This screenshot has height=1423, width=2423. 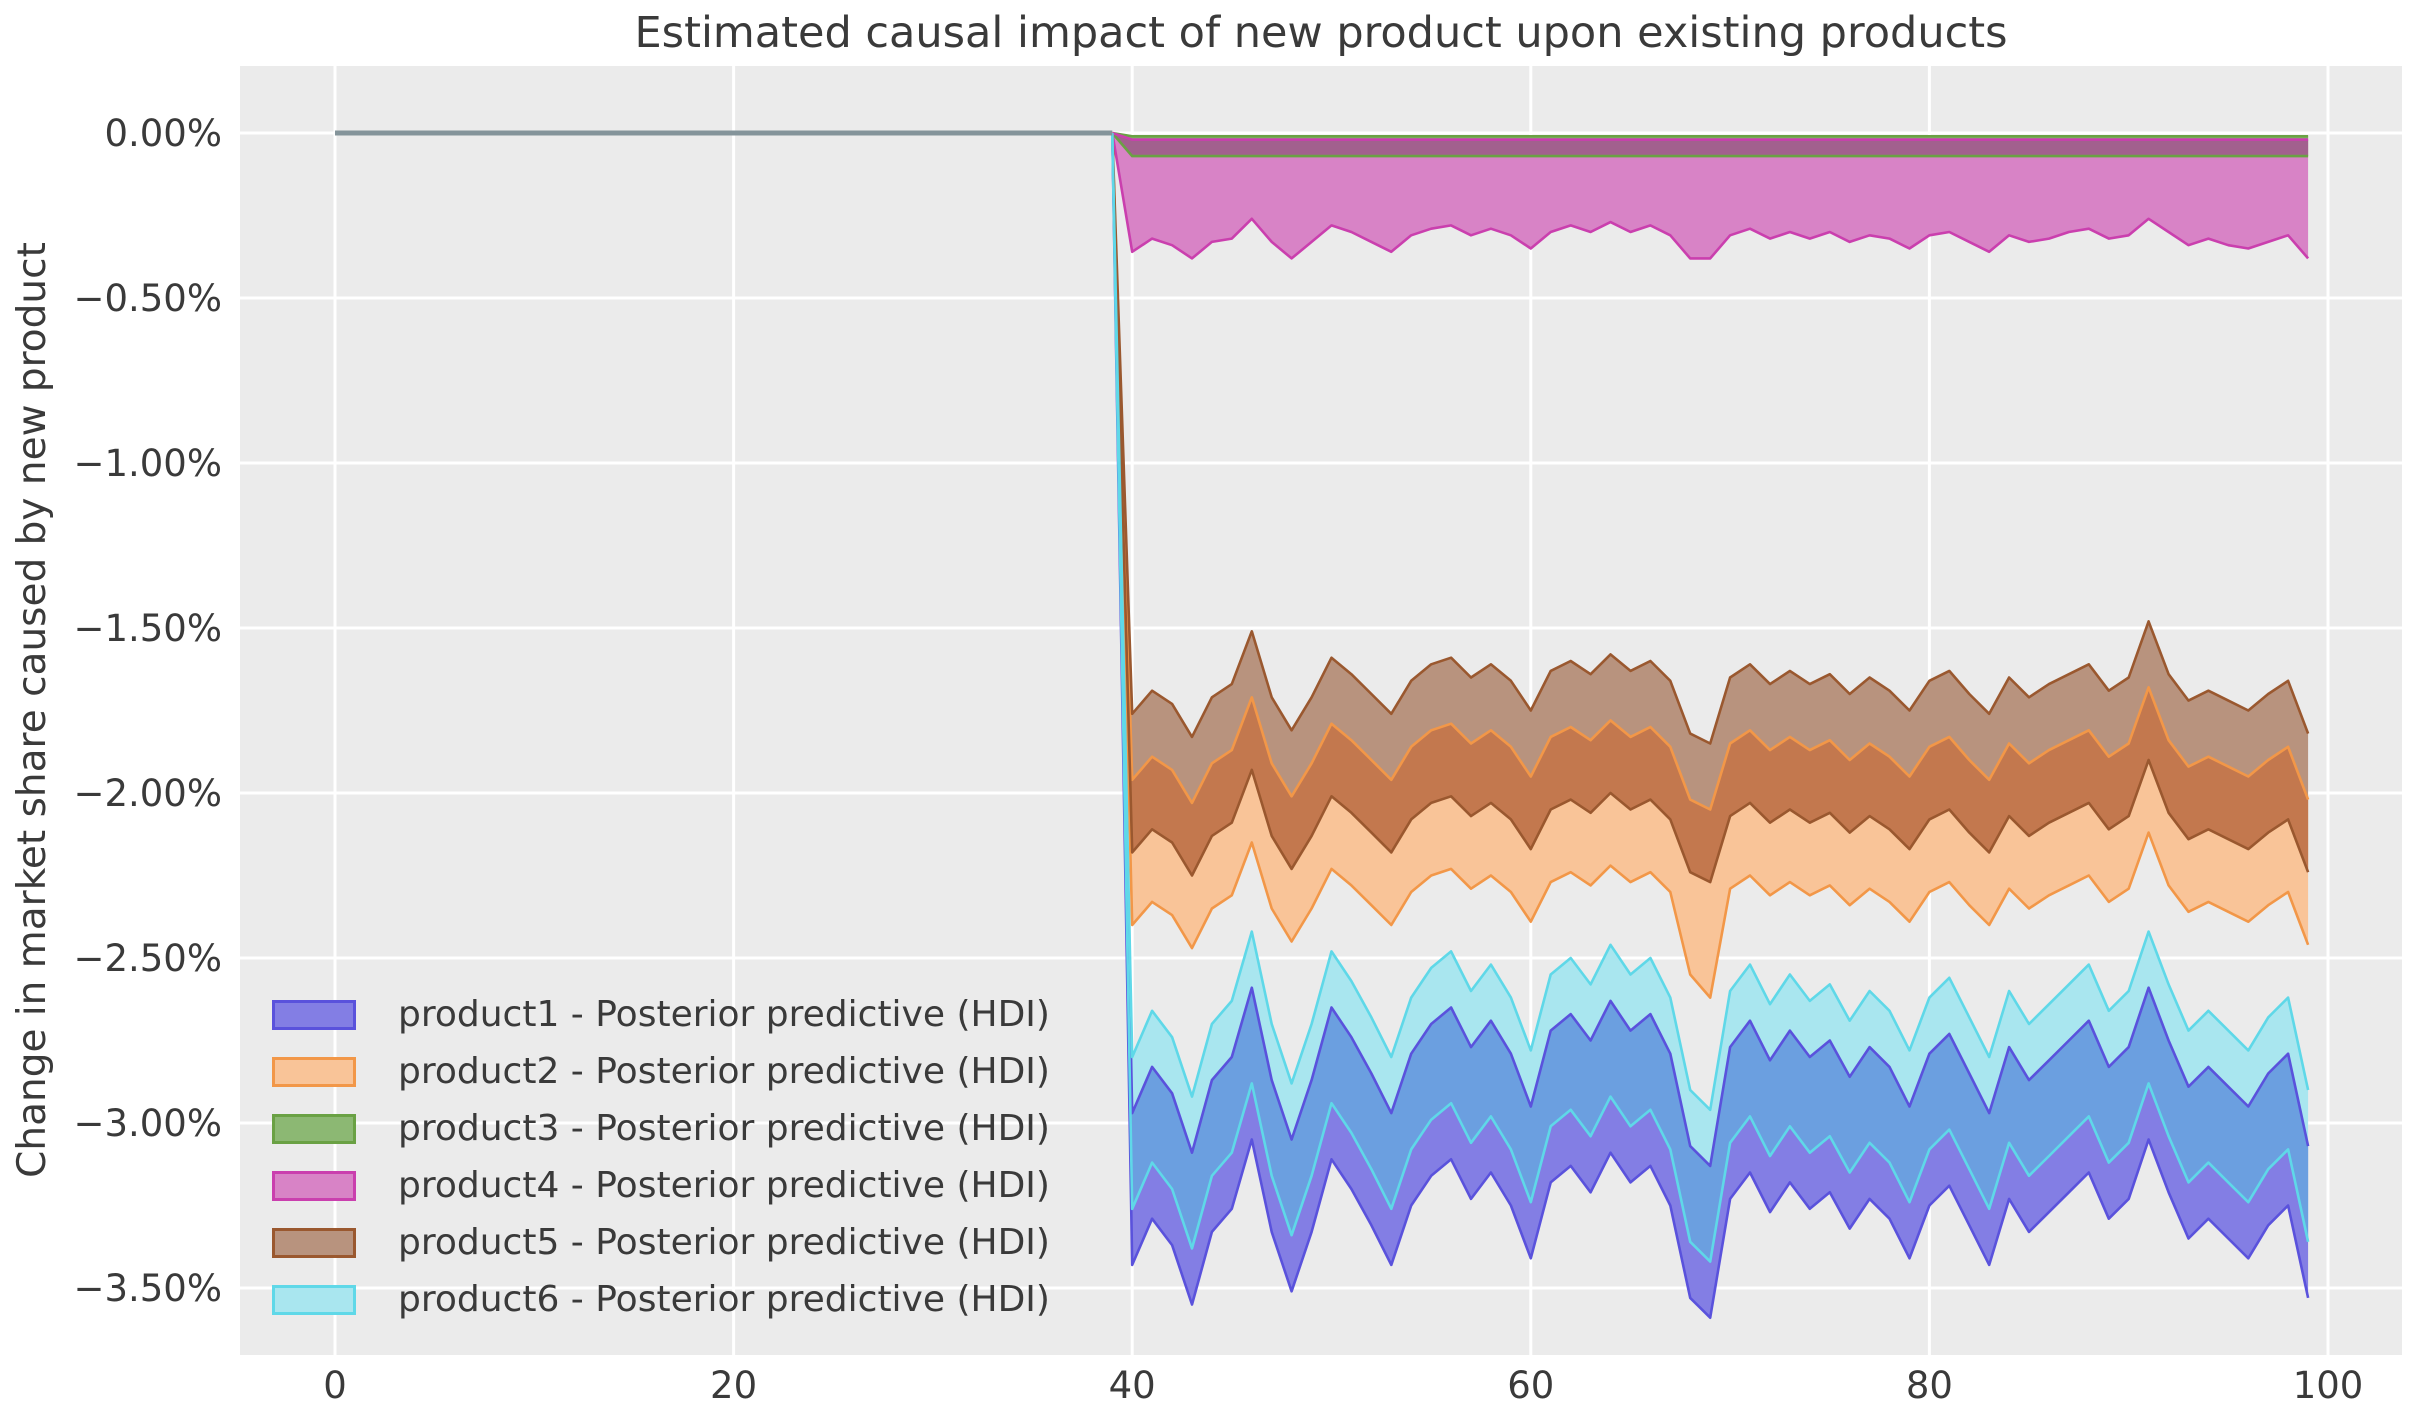 I want to click on y-tick-label: −2.50%, so click(x=147, y=958).